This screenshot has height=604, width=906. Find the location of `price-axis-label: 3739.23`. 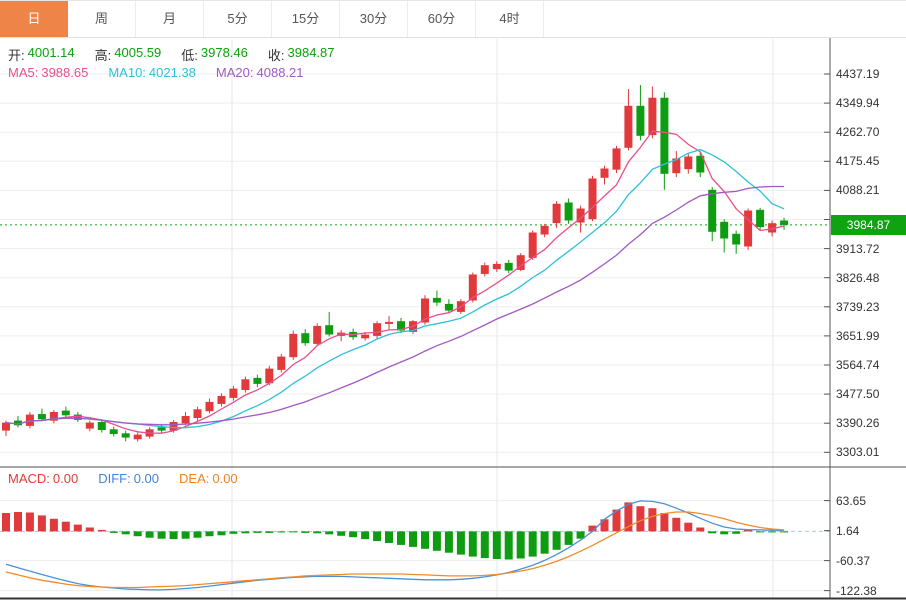

price-axis-label: 3739.23 is located at coordinates (858, 306).